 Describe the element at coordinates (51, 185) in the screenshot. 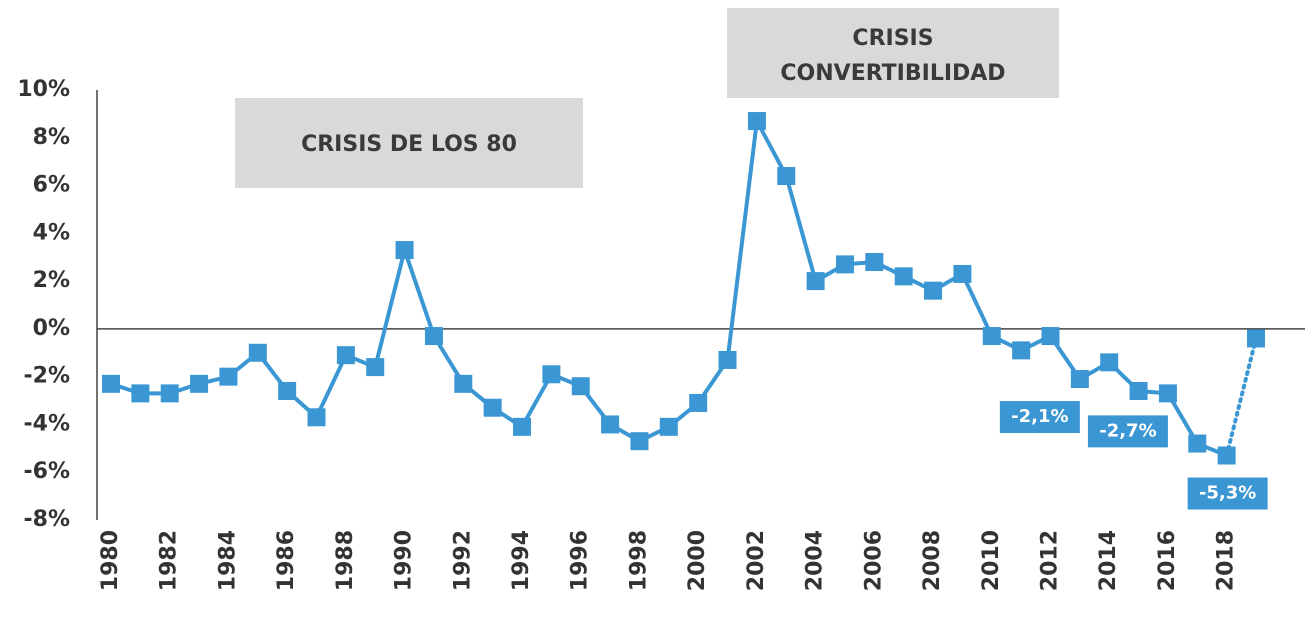

I see `y-tick-label: 6%` at that location.